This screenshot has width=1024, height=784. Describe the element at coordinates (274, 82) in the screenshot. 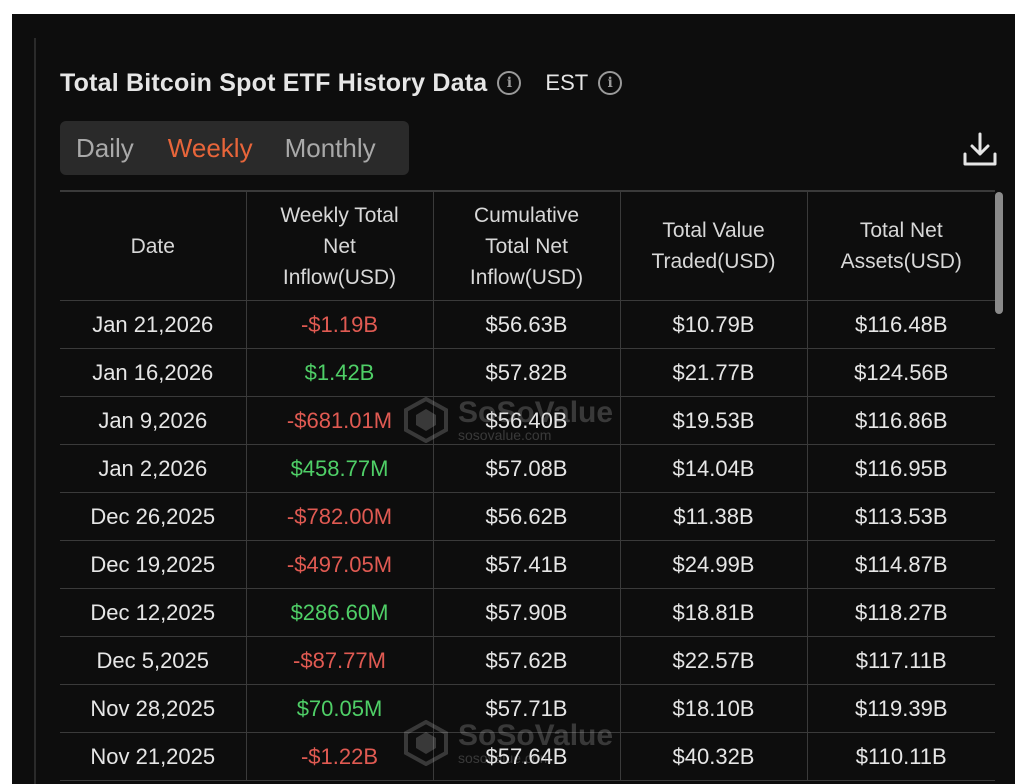

I see `page-title: Total Bitcoin Spot ETF History Data` at that location.